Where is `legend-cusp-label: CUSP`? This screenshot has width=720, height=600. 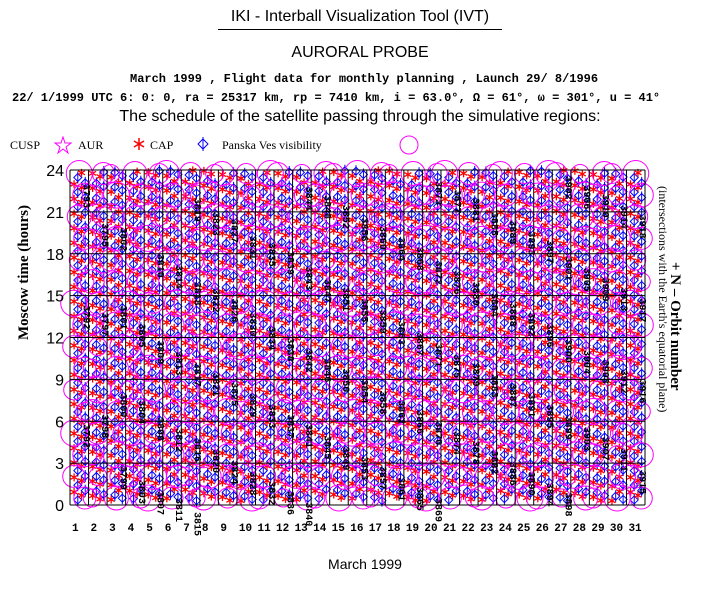
legend-cusp-label: CUSP is located at coordinates (25, 145).